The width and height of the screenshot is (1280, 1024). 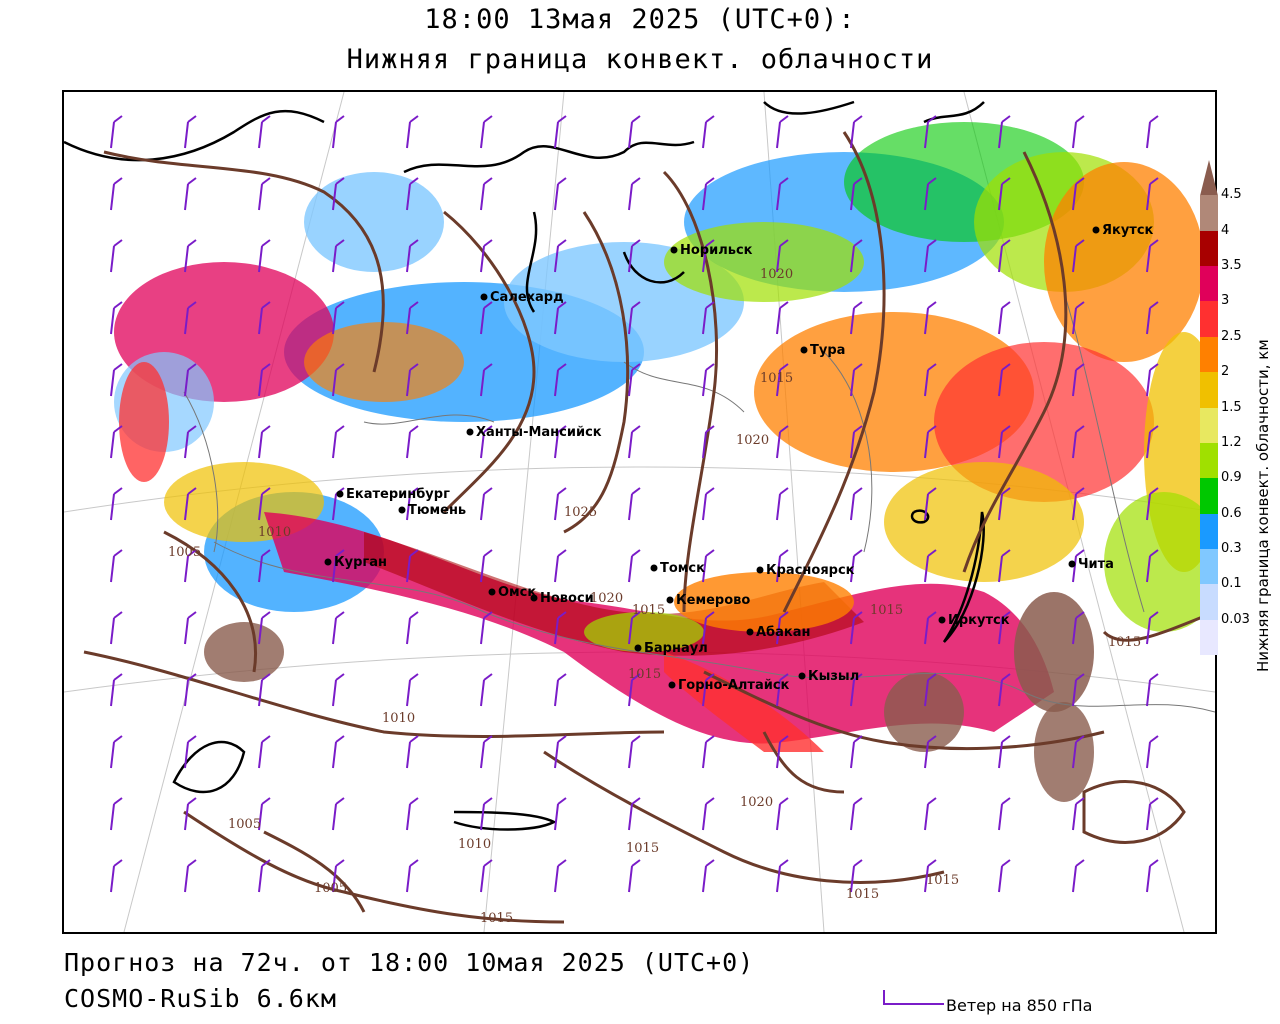 What do you see at coordinates (1263, 505) in the screenshot?
I see `legend-title: Нижняя граница конвект. облачности, км` at bounding box center [1263, 505].